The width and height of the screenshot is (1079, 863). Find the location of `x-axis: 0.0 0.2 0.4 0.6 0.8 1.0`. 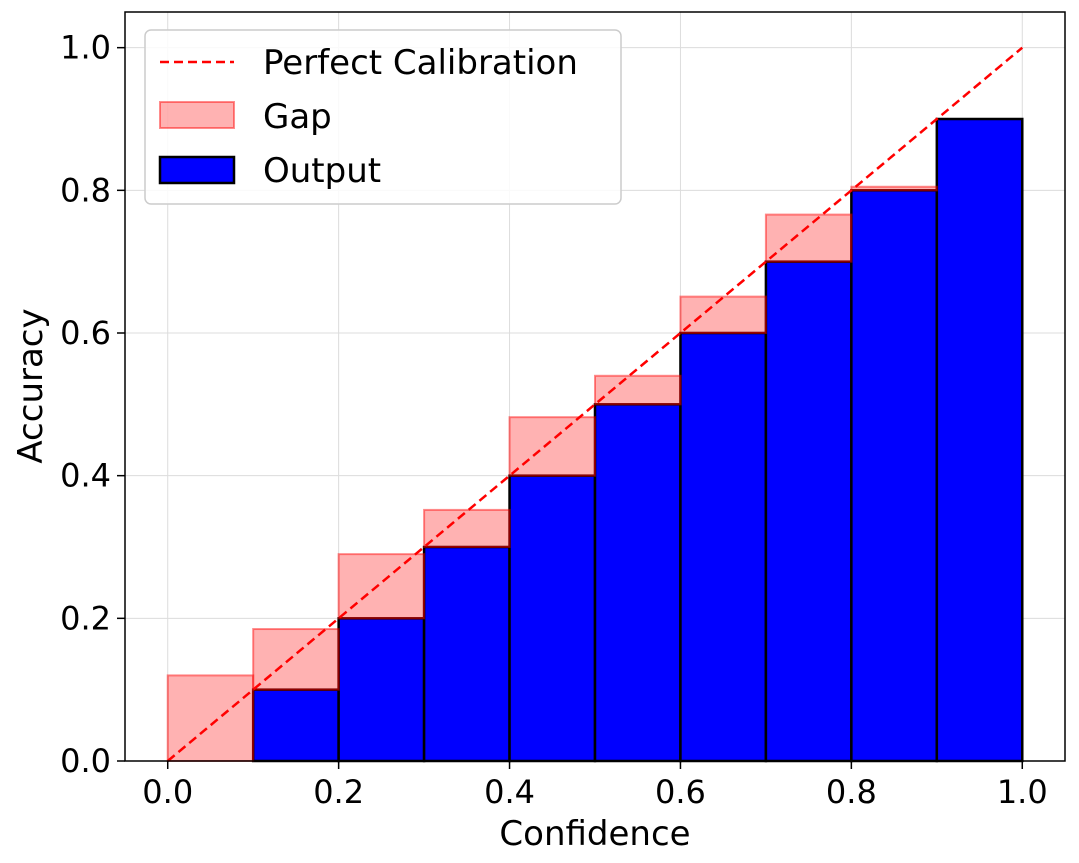

x-axis: 0.0 0.2 0.4 0.6 0.8 1.0 is located at coordinates (595, 786).